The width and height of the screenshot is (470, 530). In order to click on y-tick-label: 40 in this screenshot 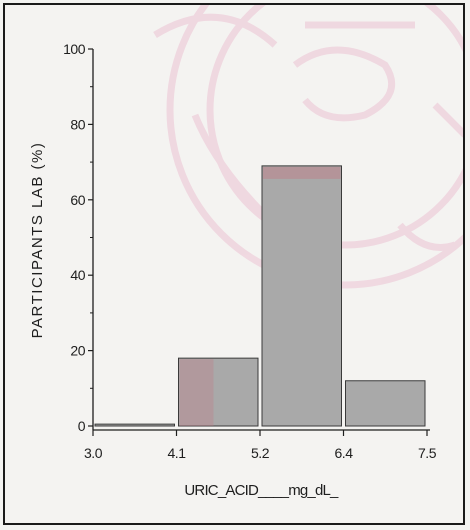, I will do `click(77, 275)`.